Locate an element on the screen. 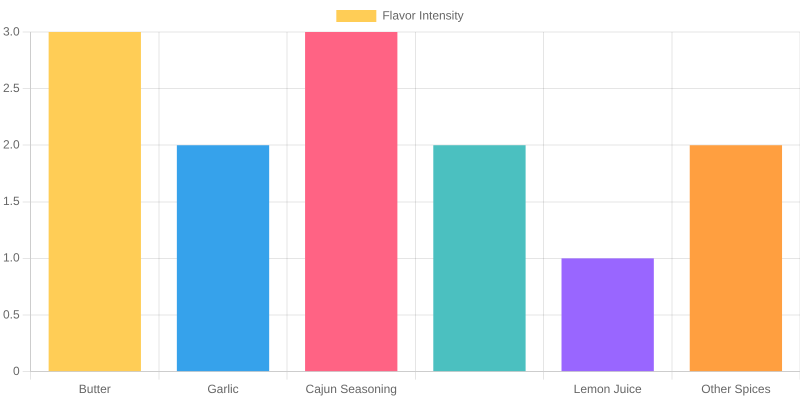  x-tick-label: Lemon Juice is located at coordinates (608, 389).